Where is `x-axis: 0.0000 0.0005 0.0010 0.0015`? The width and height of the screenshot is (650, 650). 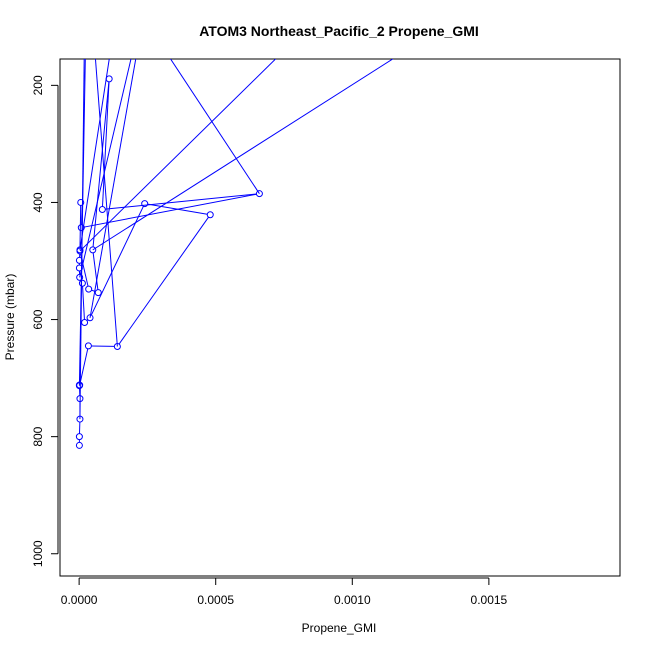 x-axis: 0.0000 0.0005 0.0010 0.0015 is located at coordinates (284, 592).